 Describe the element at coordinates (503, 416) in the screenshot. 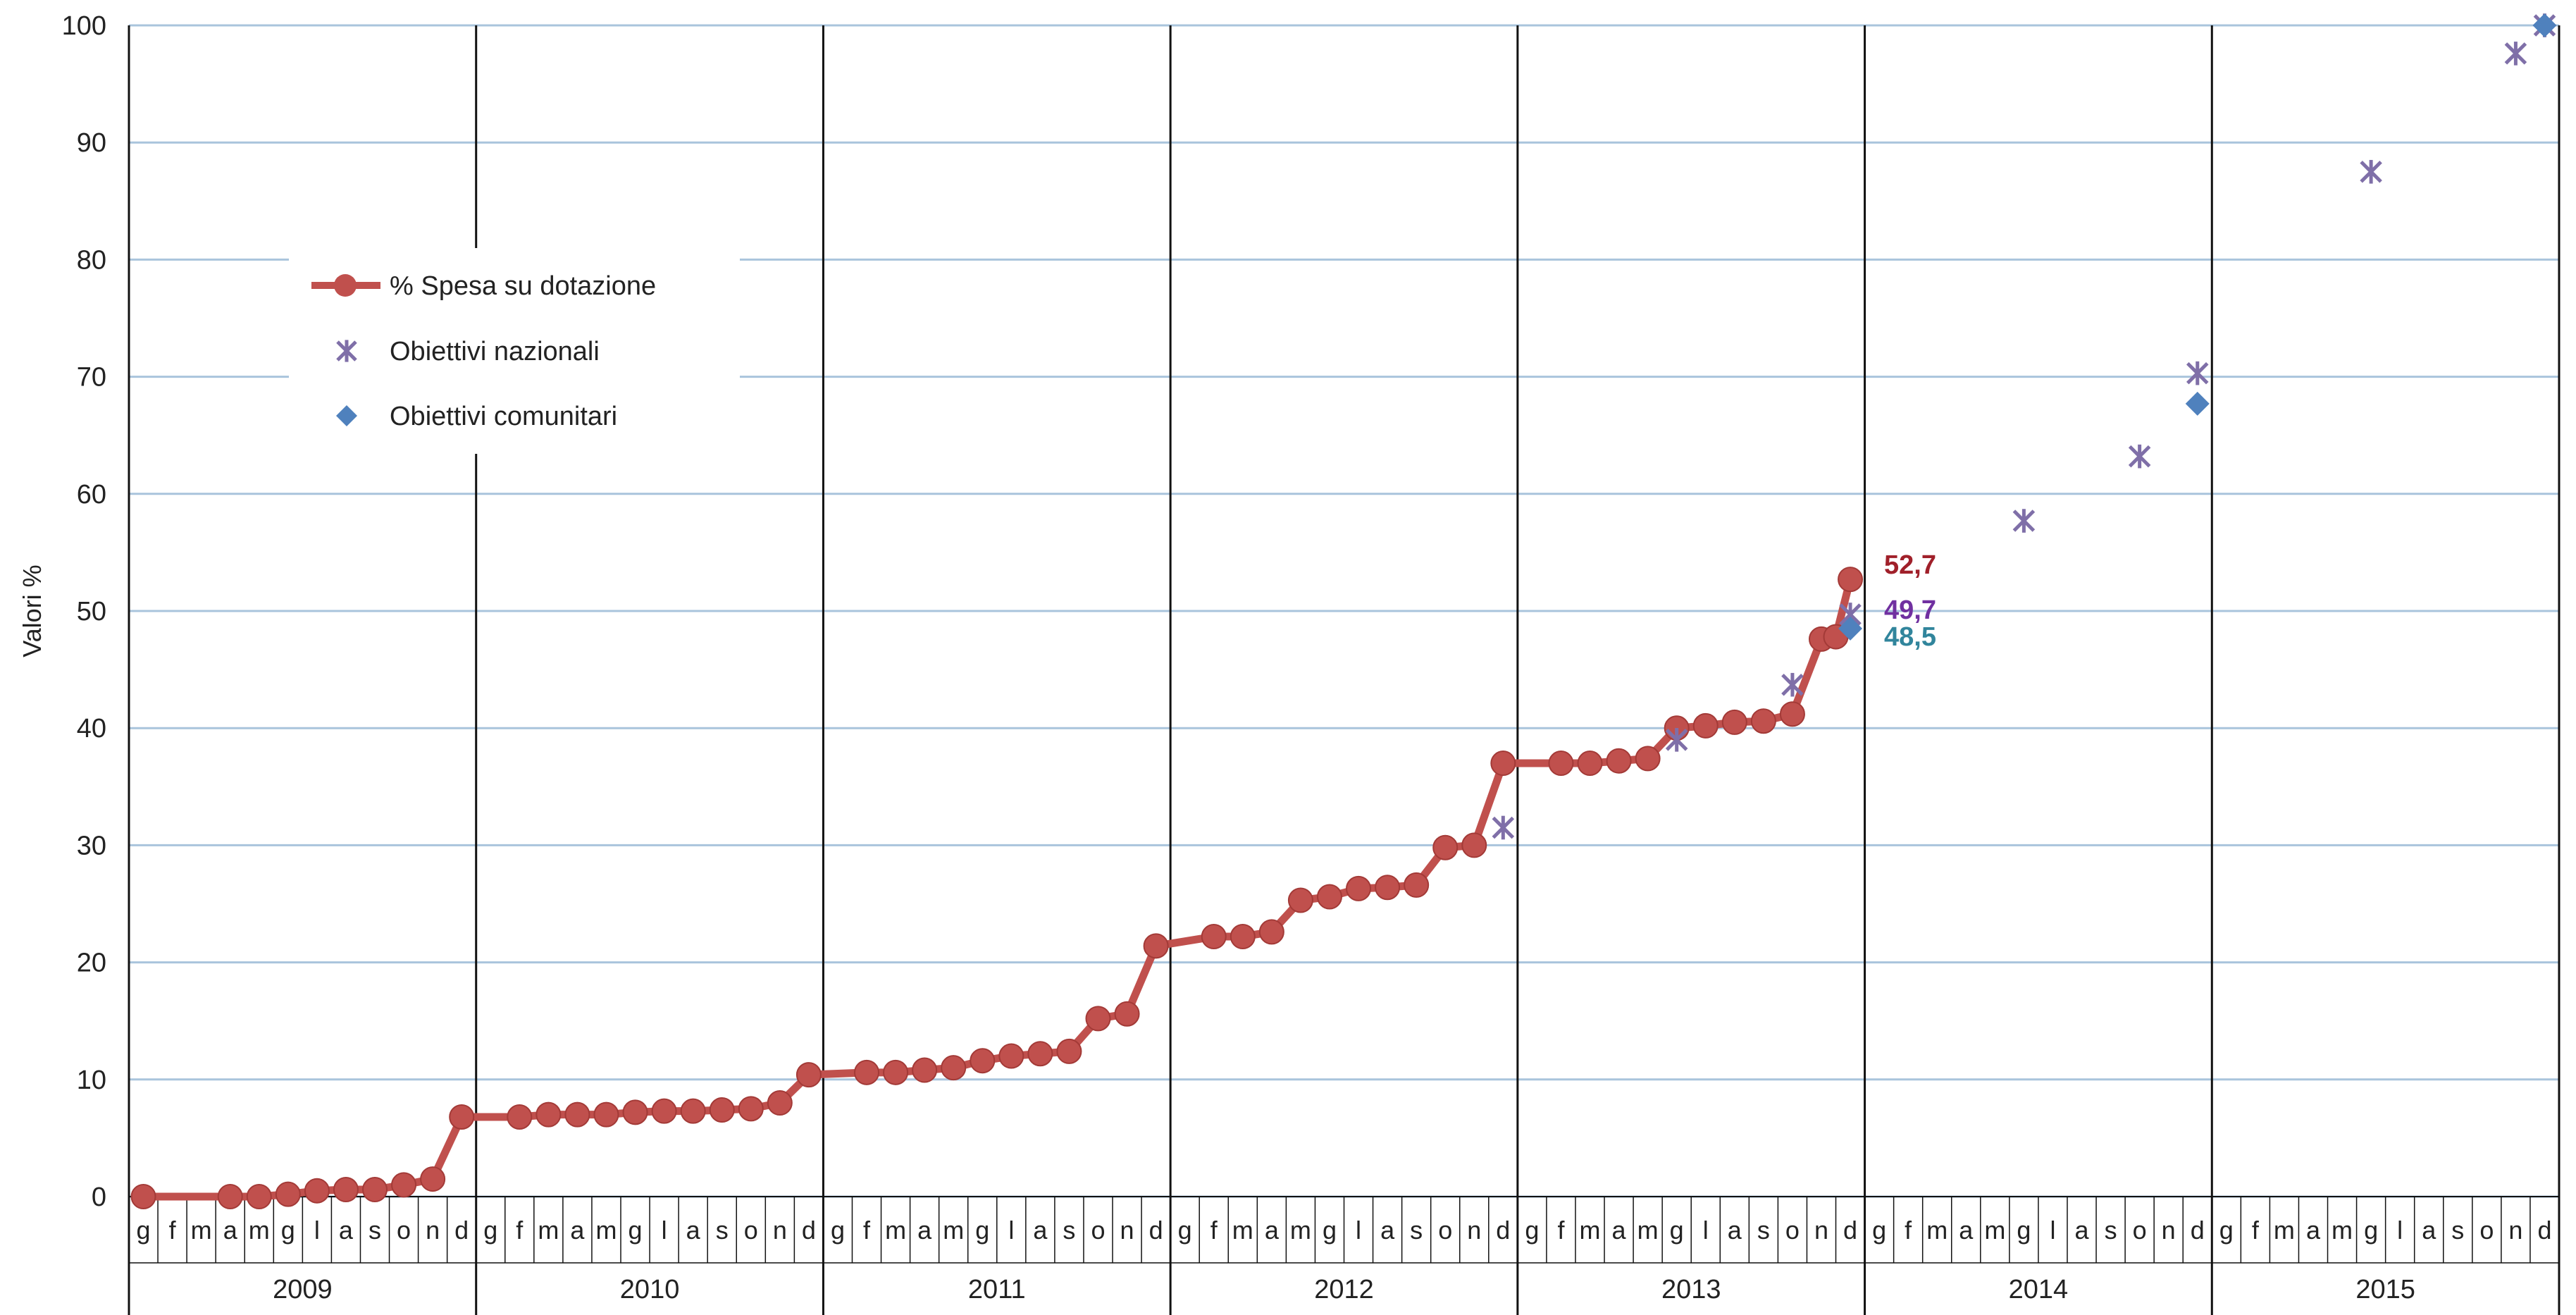

I see `legend-label-comunitari: Obiettivi comunitari` at that location.